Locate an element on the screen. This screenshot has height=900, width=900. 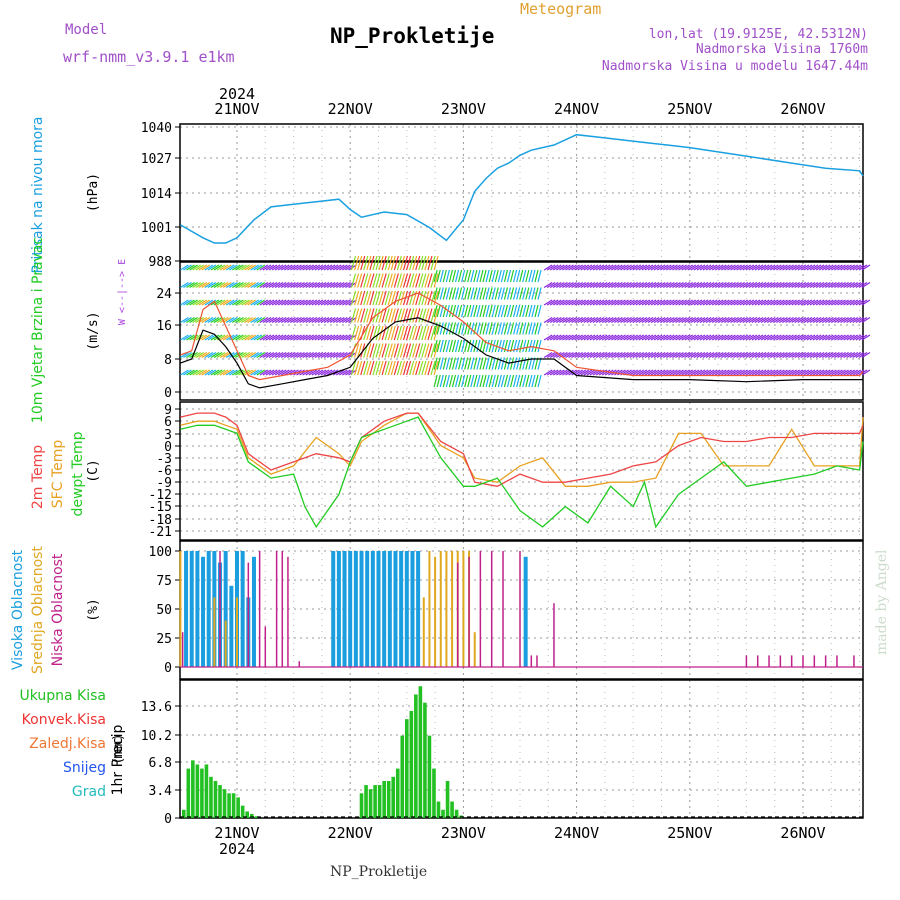
xtick-bottom-label: 23NOV is located at coordinates (463, 833).